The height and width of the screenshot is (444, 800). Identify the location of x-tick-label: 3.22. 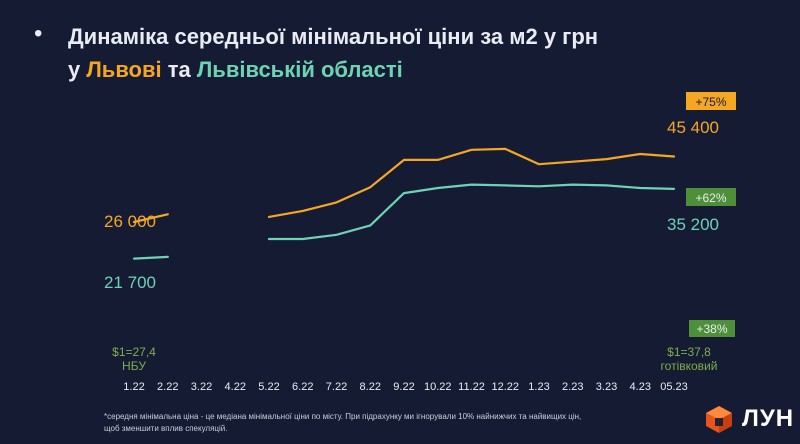
(201, 387).